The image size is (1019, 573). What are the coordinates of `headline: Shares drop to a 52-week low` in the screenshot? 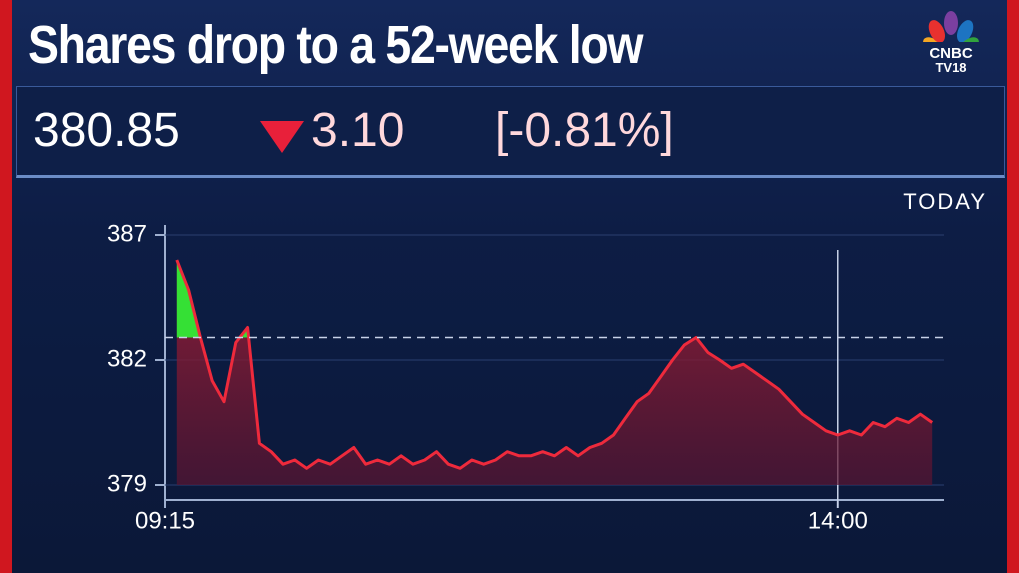 It's located at (336, 45).